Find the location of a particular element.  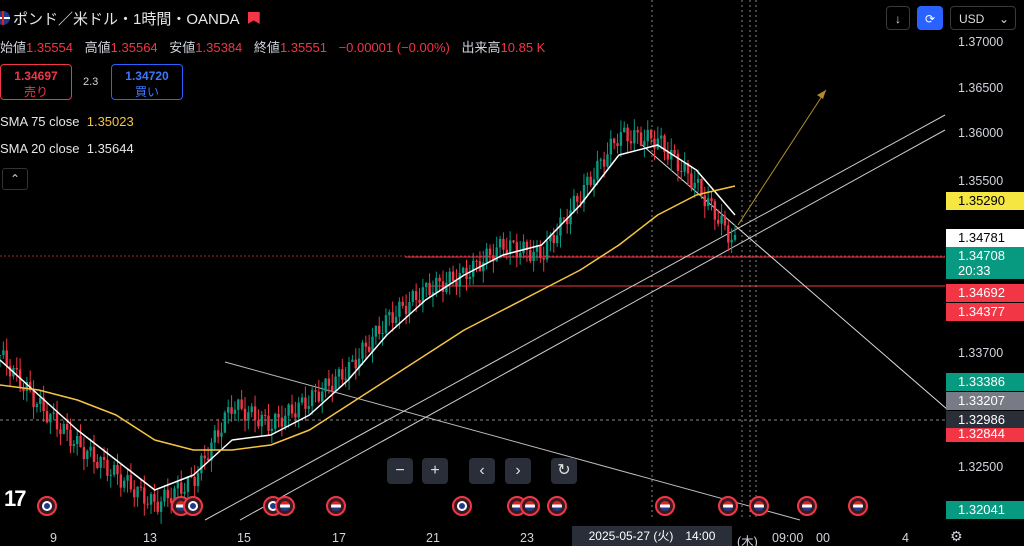

scroll-right-button: › is located at coordinates (518, 471).